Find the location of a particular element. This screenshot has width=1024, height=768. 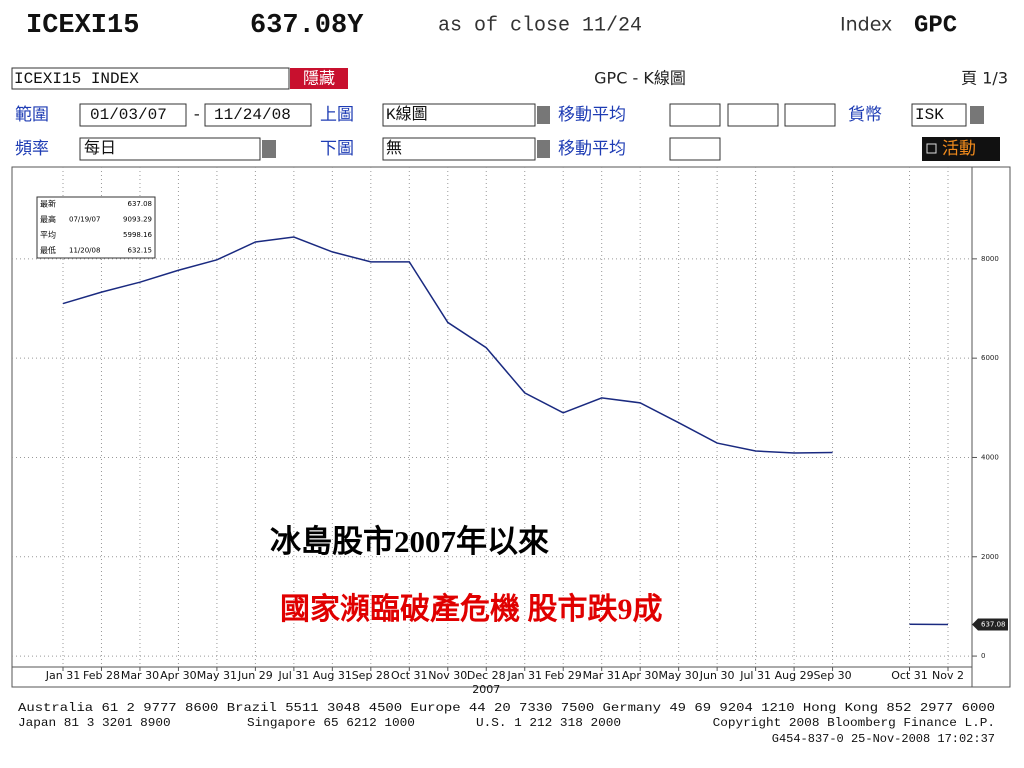

upper-label: 上圖 is located at coordinates (337, 115).